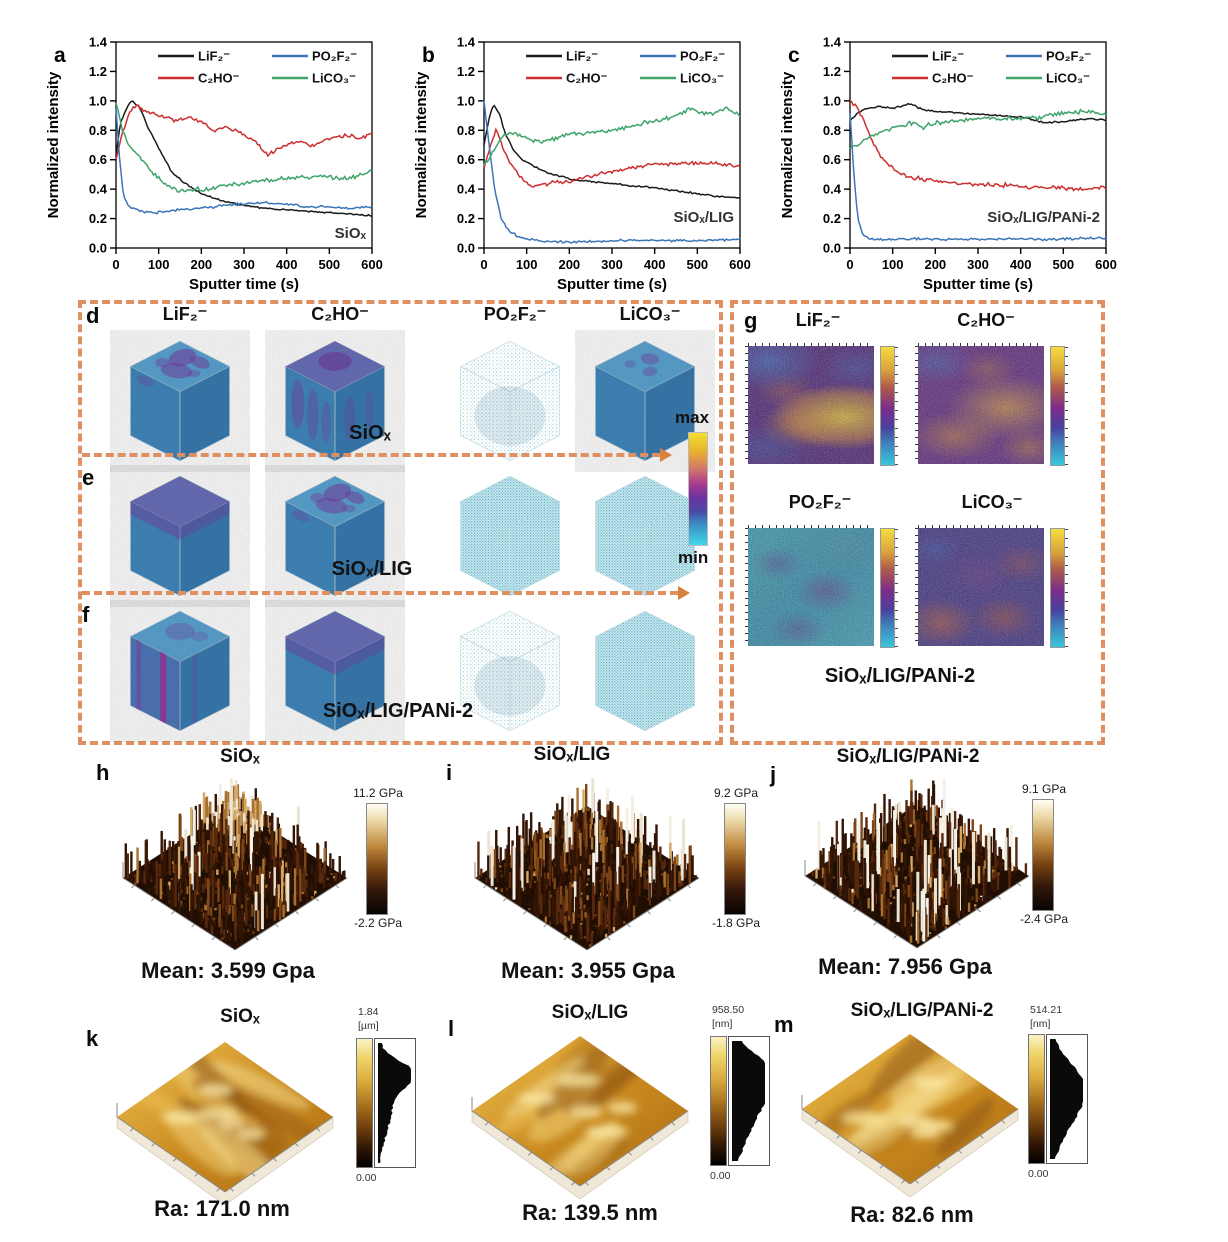  I want to click on height-histogram-l, so click(749, 1101).